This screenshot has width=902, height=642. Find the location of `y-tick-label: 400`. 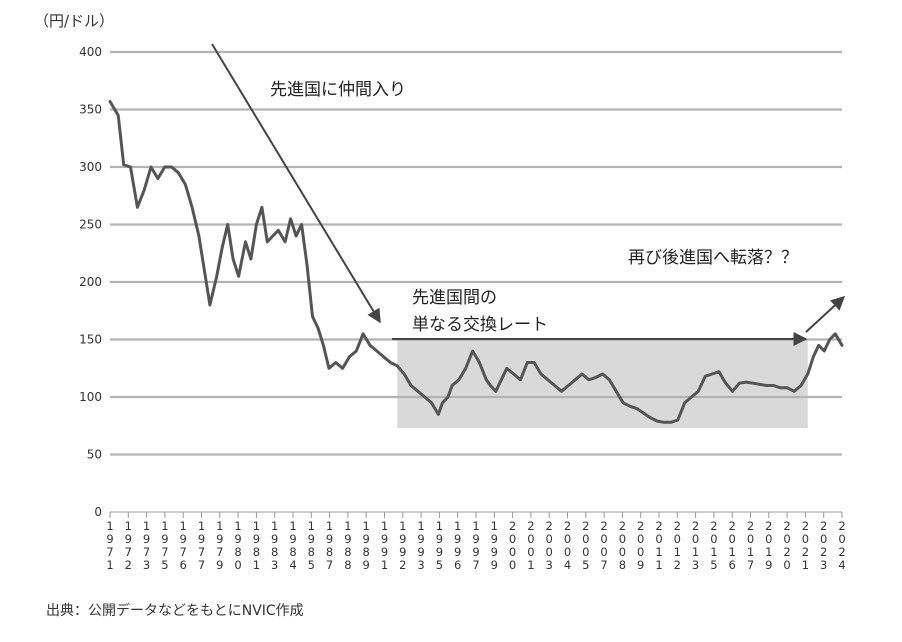

y-tick-label: 400 is located at coordinates (90, 52).